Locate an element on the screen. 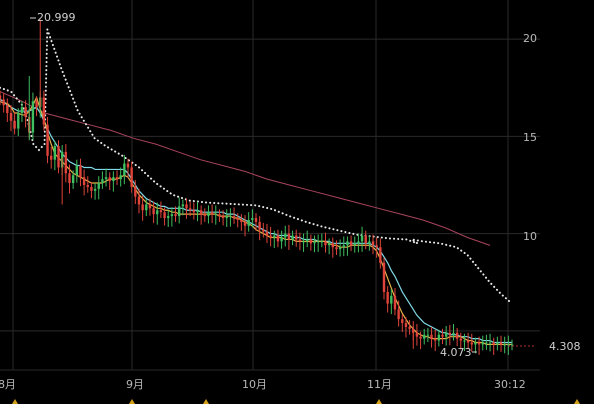  y-tick-label-10: 10 is located at coordinates (530, 236).